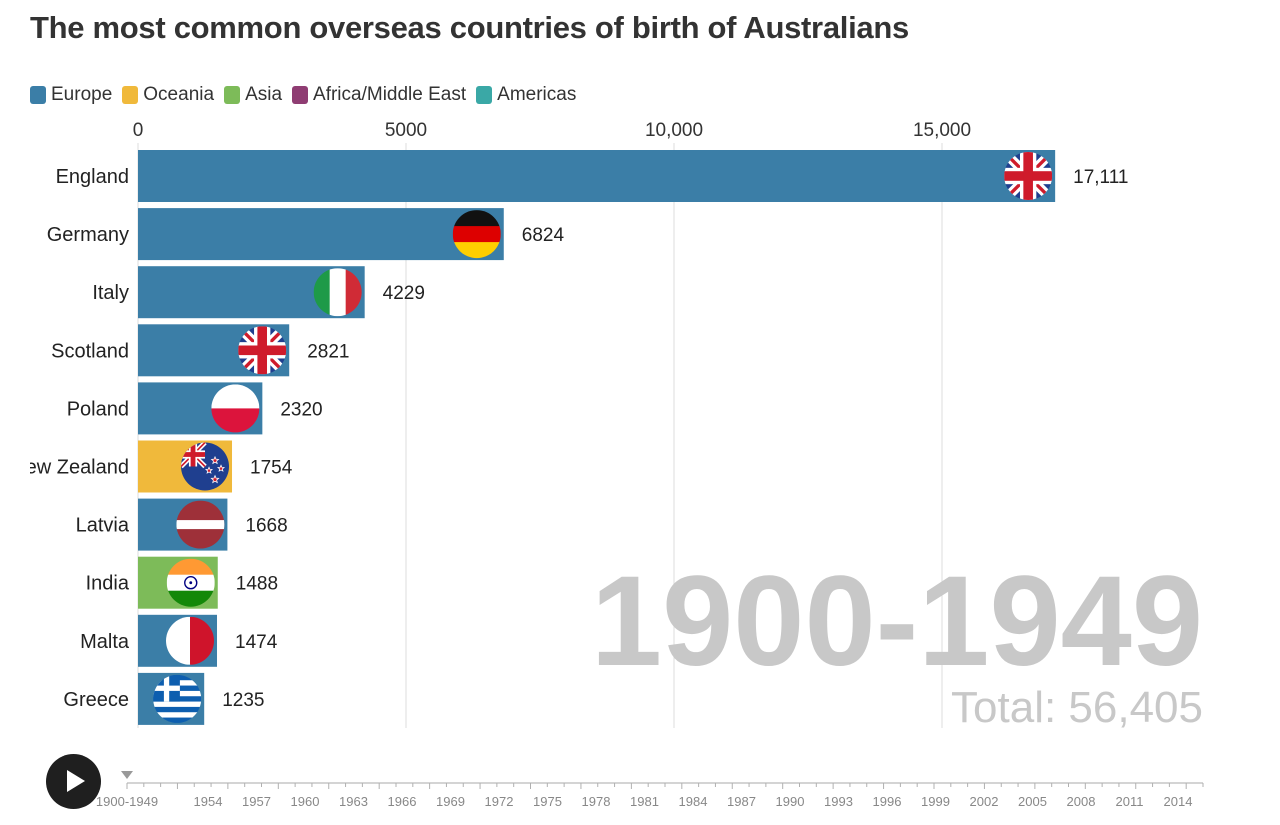  I want to click on timeline-label: 1996, so click(887, 801).